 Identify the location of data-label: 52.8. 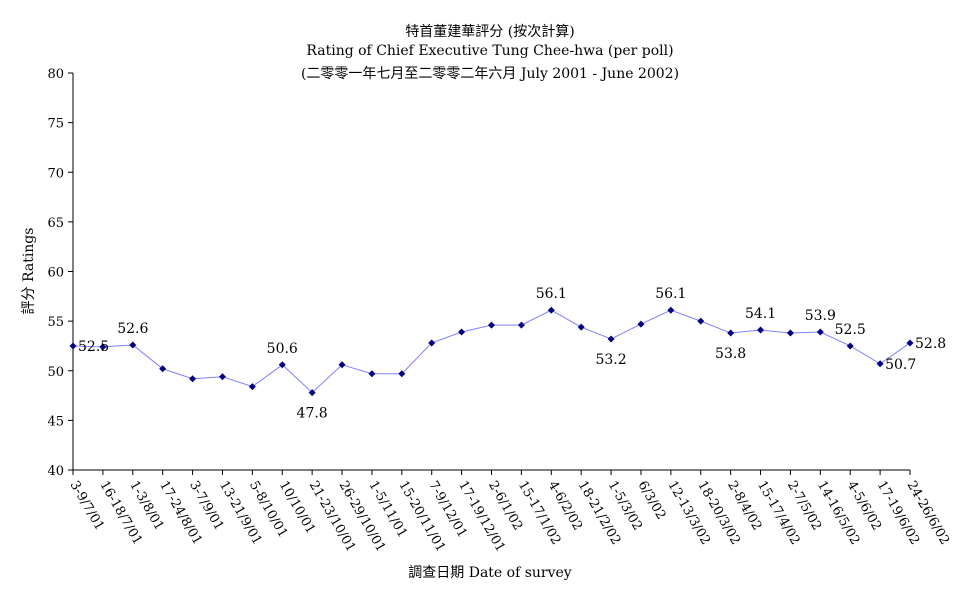
(930, 344).